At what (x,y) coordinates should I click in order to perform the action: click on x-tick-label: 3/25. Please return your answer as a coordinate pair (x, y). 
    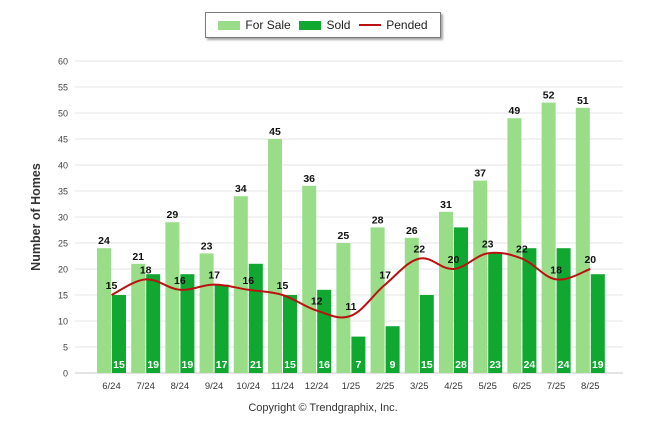
    Looking at the image, I should click on (419, 386).